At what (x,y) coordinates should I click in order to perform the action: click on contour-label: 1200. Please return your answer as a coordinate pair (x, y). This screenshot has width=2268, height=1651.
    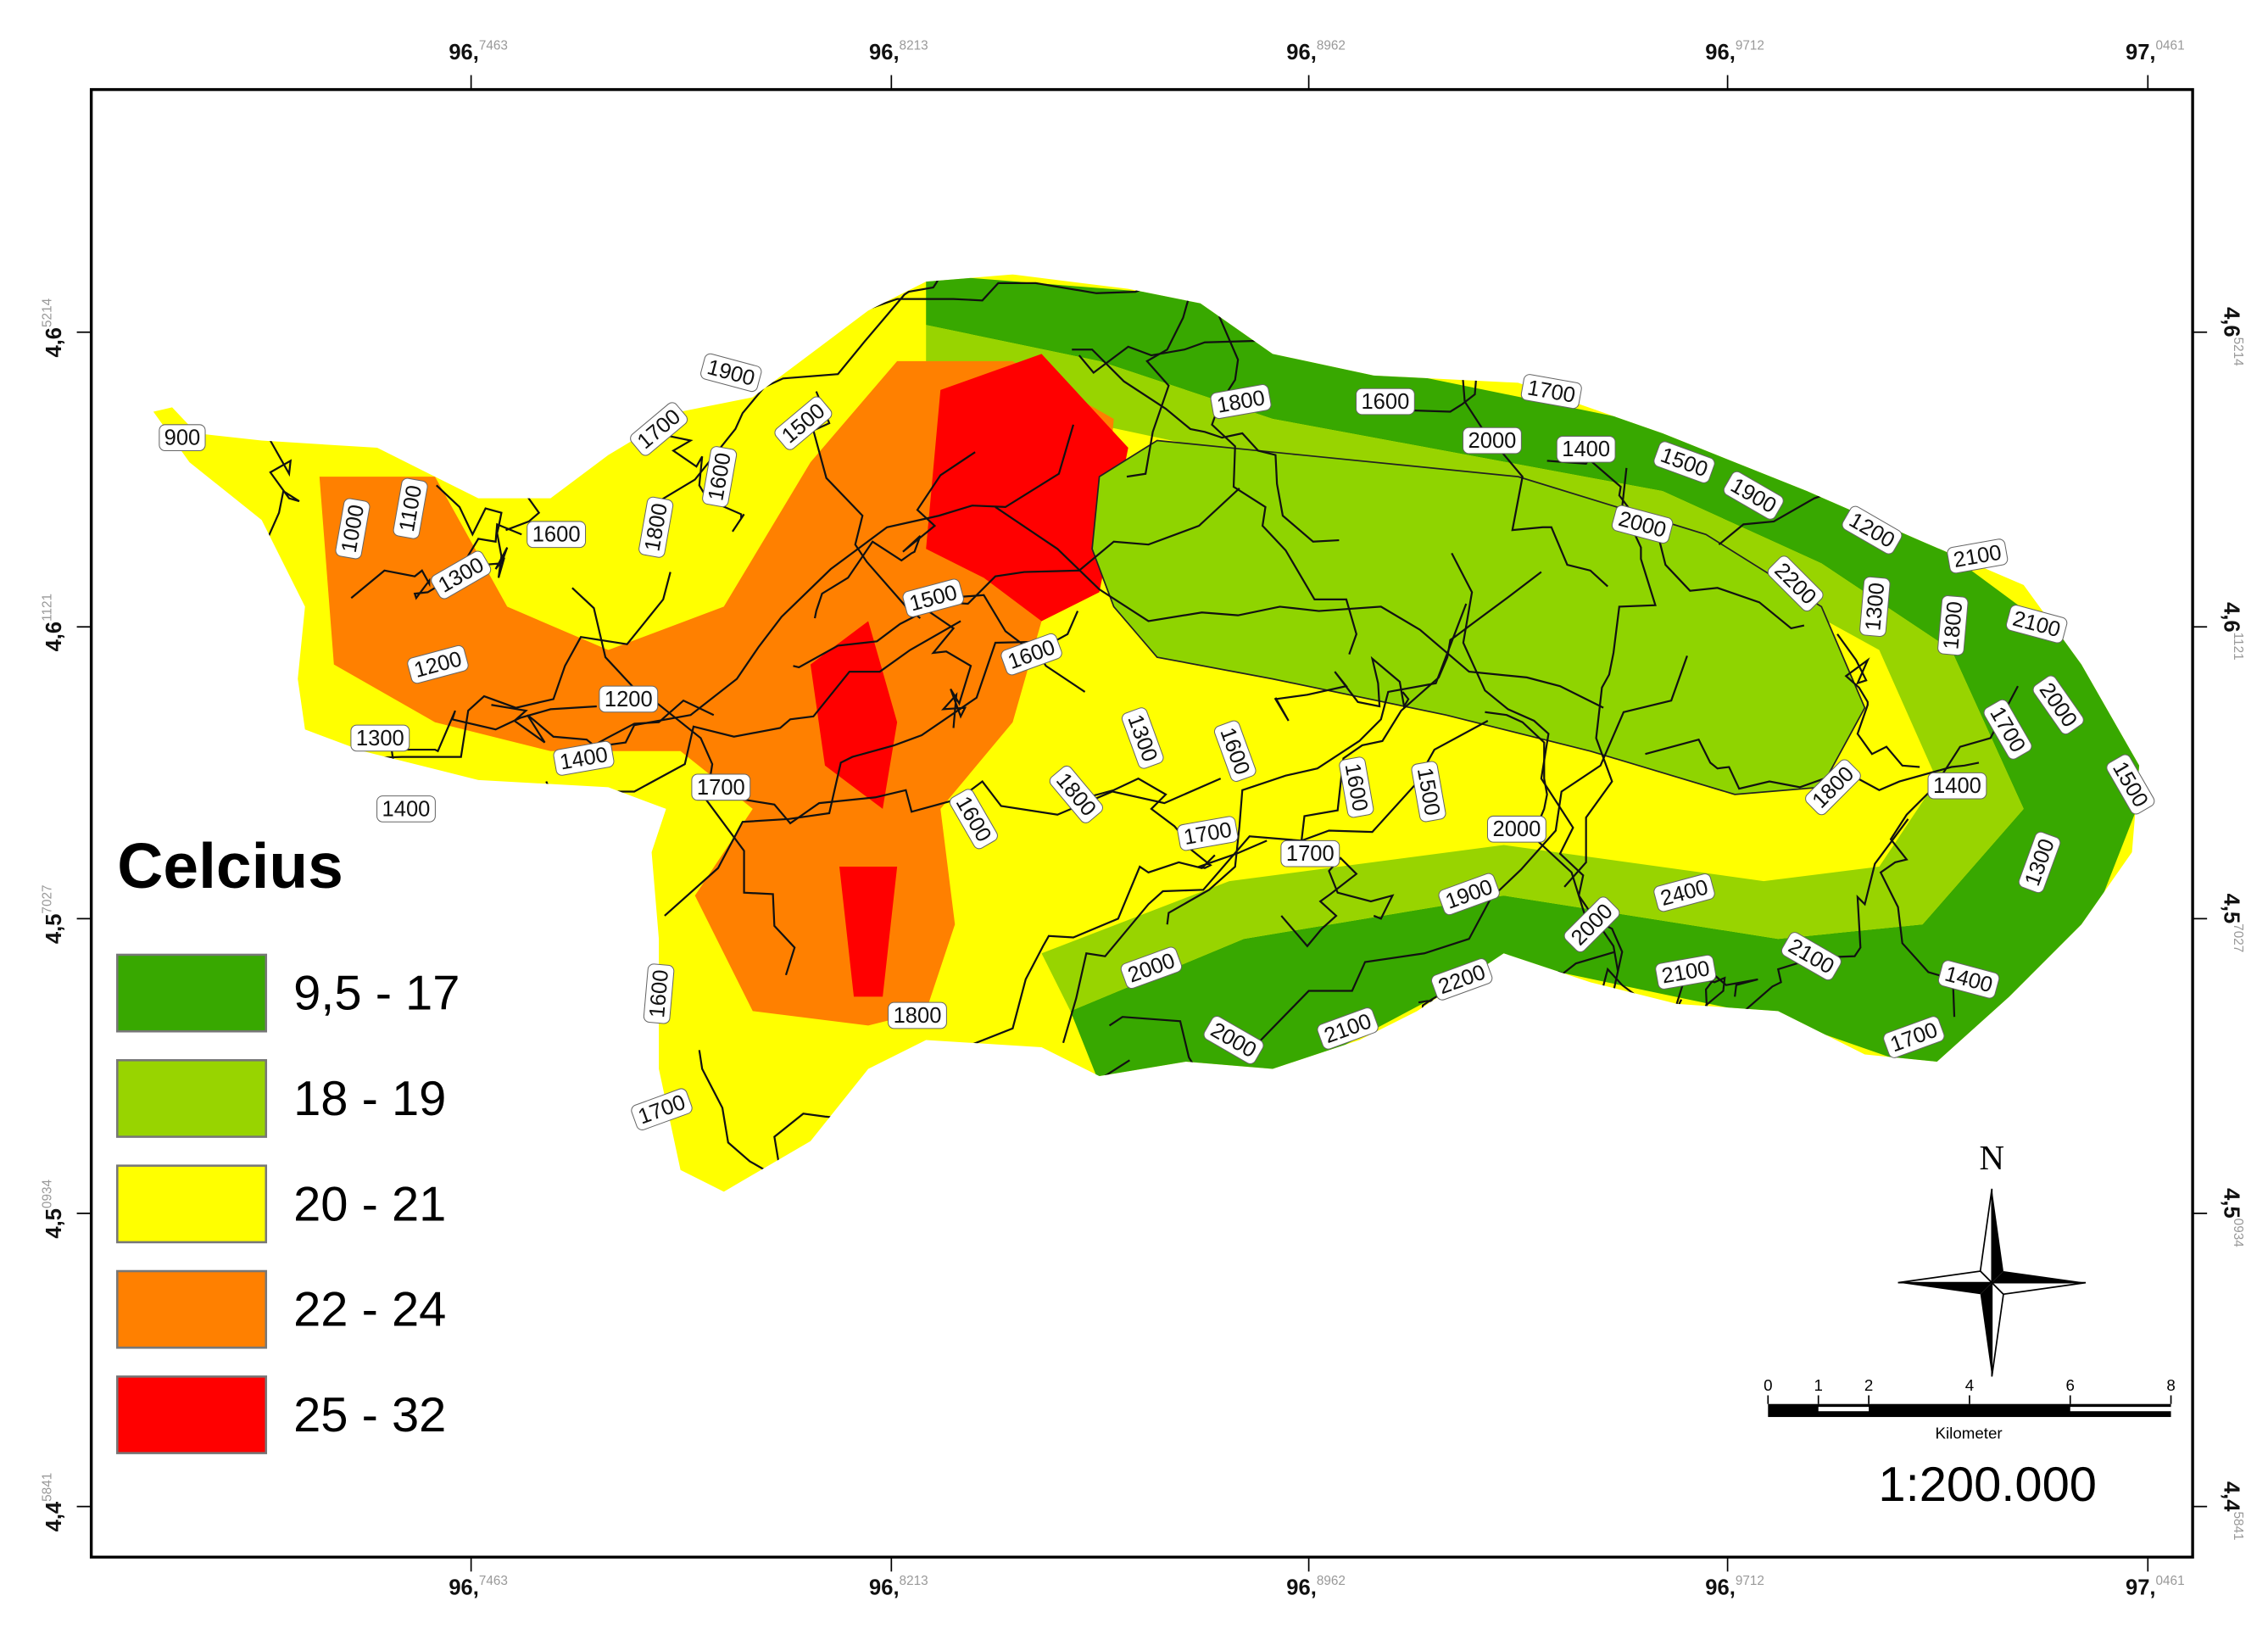
    Looking at the image, I should click on (629, 700).